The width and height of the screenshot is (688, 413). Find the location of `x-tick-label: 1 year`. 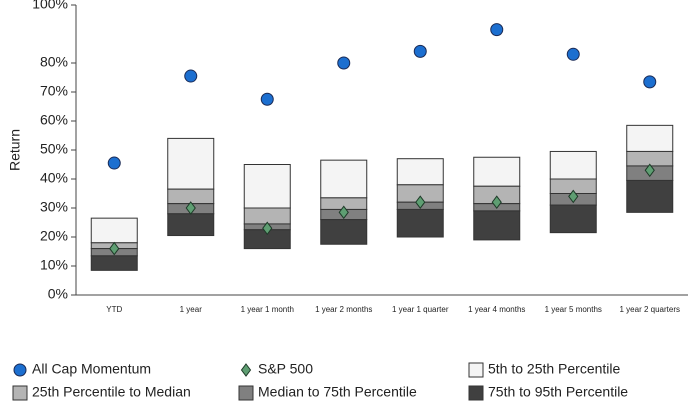

x-tick-label: 1 year is located at coordinates (191, 309).